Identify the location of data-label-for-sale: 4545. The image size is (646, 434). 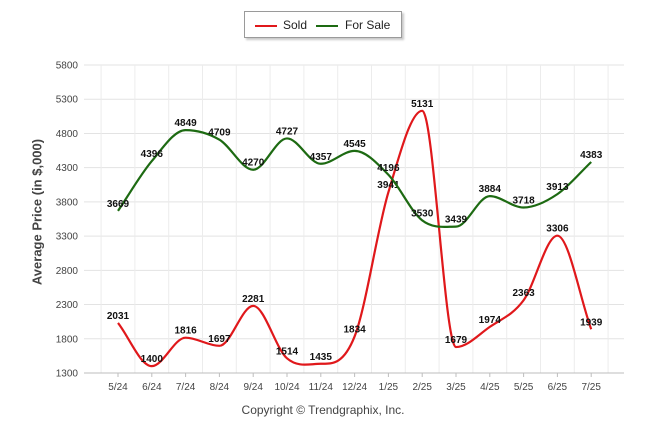
(354, 144).